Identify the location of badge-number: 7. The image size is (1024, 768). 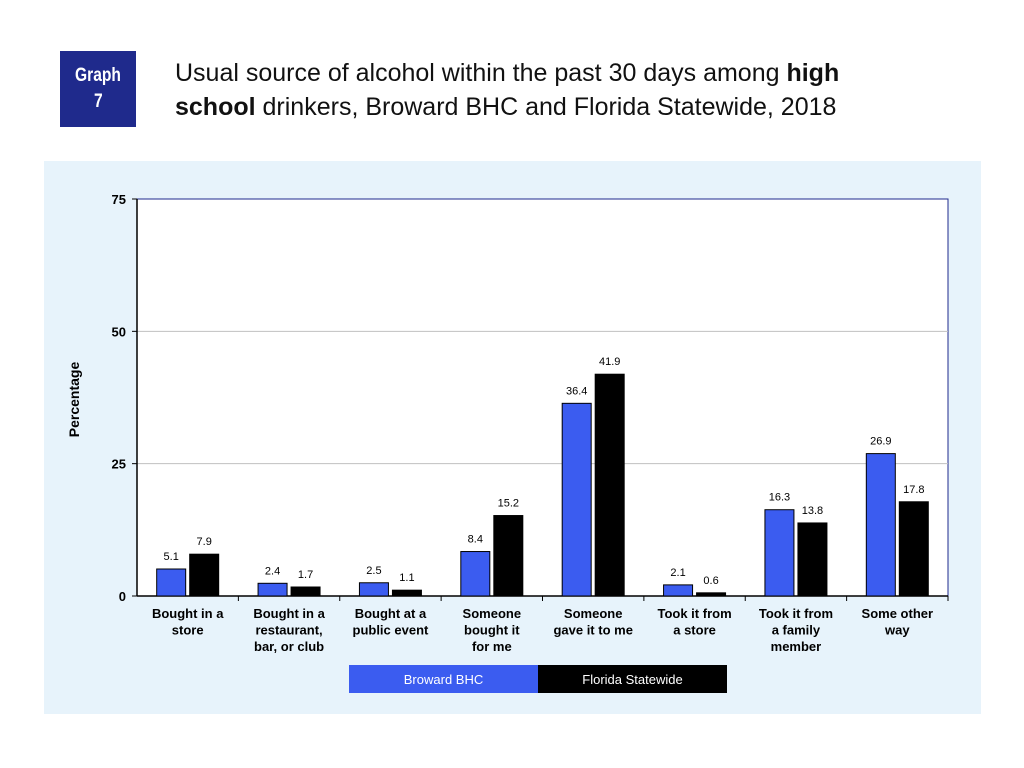
(98, 101).